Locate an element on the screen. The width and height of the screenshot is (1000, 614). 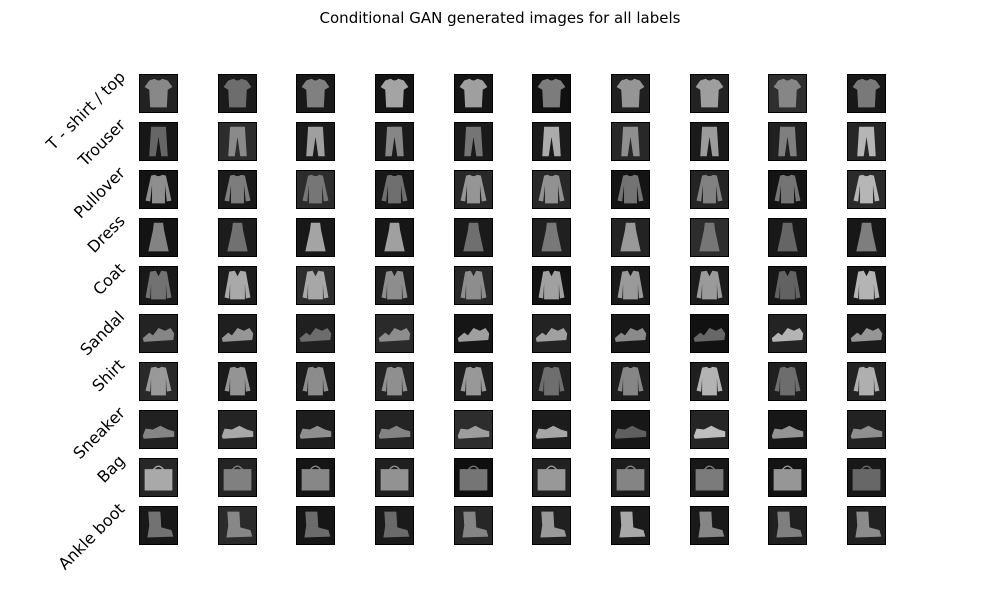
row-label-7: Sneaker is located at coordinates (99, 433).